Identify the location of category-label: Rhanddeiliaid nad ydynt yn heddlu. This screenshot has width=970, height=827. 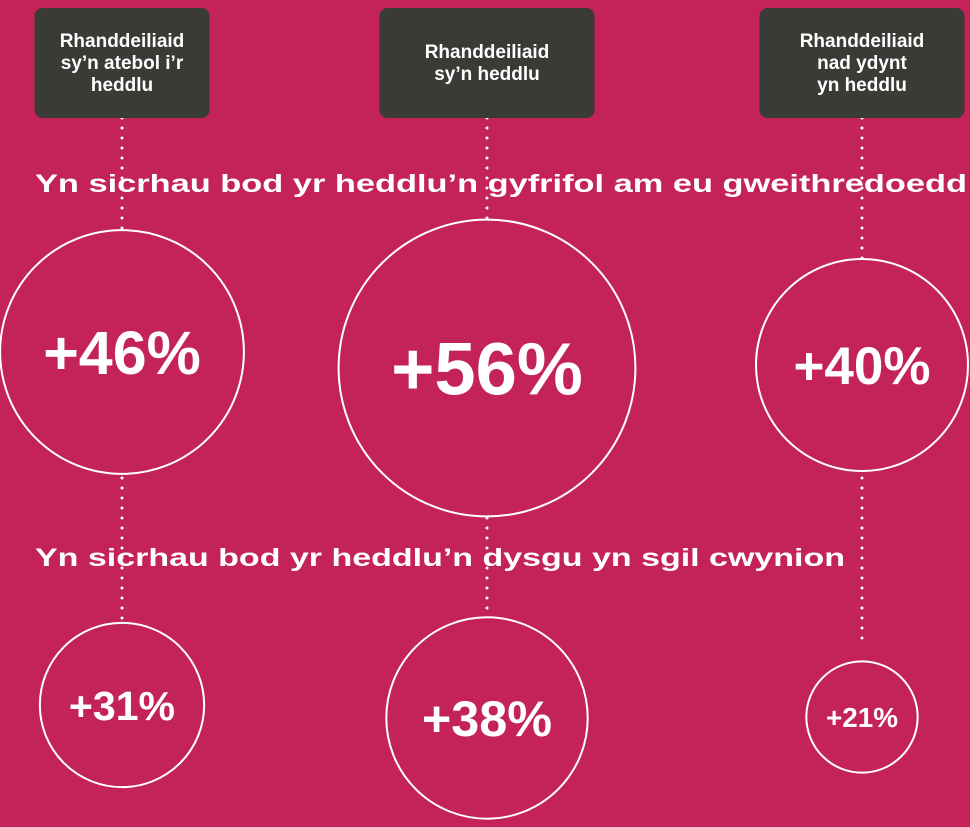
(862, 63).